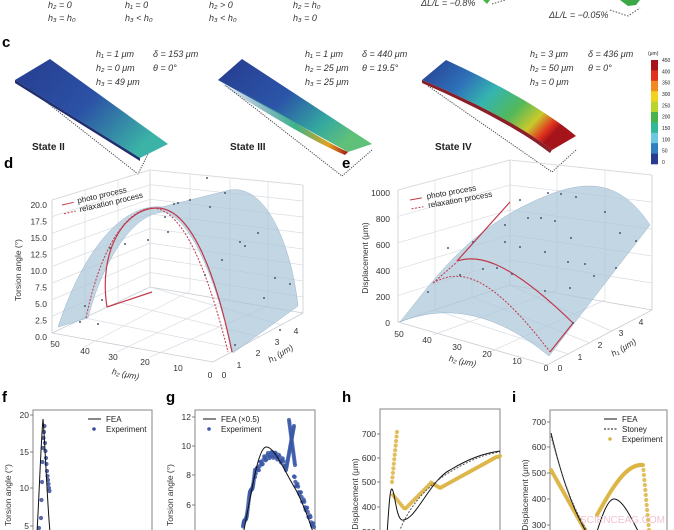 This screenshot has height=530, width=674. What do you see at coordinates (327, 82) in the screenshot?
I see `state-iii-h3: h₃ = 25 μm` at bounding box center [327, 82].